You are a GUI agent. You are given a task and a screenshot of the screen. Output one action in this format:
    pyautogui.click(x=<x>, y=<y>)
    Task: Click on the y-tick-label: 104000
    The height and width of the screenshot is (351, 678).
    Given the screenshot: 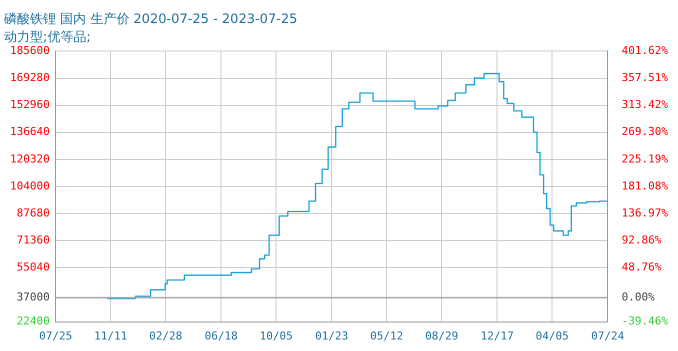 What is the action you would take?
    pyautogui.click(x=30, y=185)
    